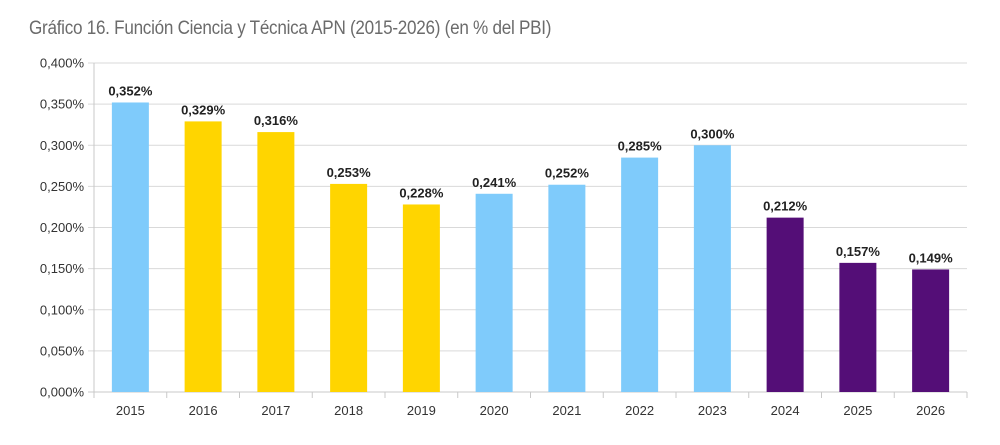 Image resolution: width=1000 pixels, height=445 pixels. Describe the element at coordinates (62, 392) in the screenshot. I see `y-tick-label: 0,000%` at that location.